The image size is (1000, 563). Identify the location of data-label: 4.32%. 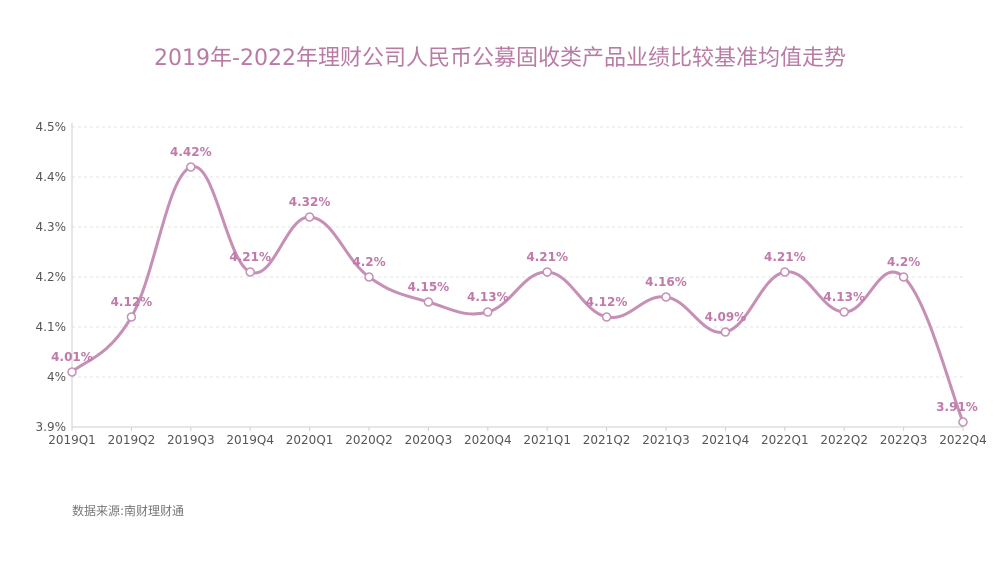
(310, 202).